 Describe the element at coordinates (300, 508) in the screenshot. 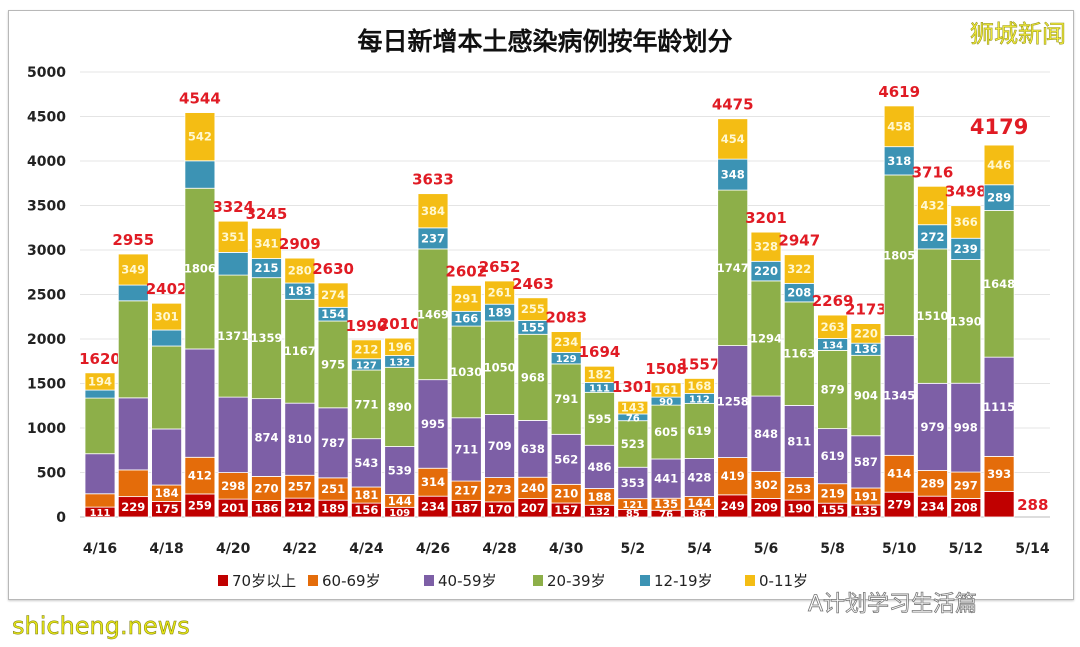

I see `segment-label: 212` at that location.